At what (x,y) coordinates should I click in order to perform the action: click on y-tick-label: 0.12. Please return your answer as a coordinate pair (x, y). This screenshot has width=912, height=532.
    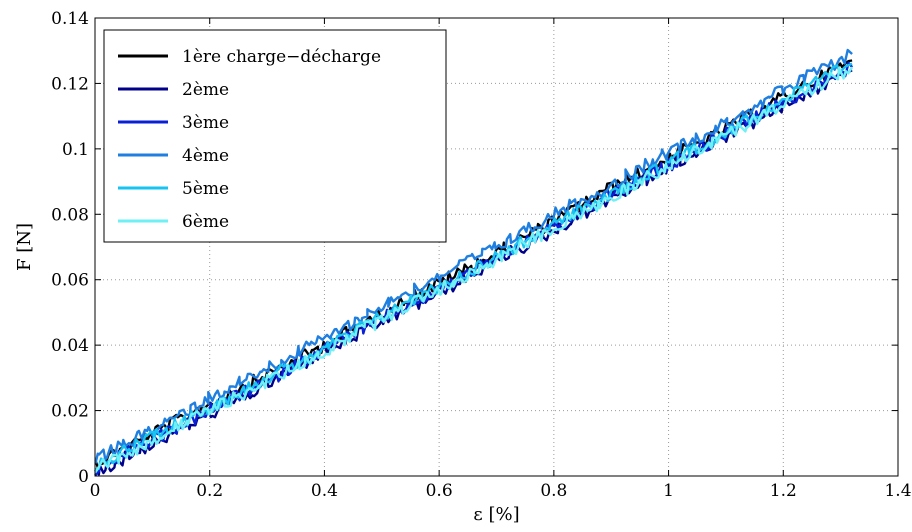
    Looking at the image, I should click on (70, 84).